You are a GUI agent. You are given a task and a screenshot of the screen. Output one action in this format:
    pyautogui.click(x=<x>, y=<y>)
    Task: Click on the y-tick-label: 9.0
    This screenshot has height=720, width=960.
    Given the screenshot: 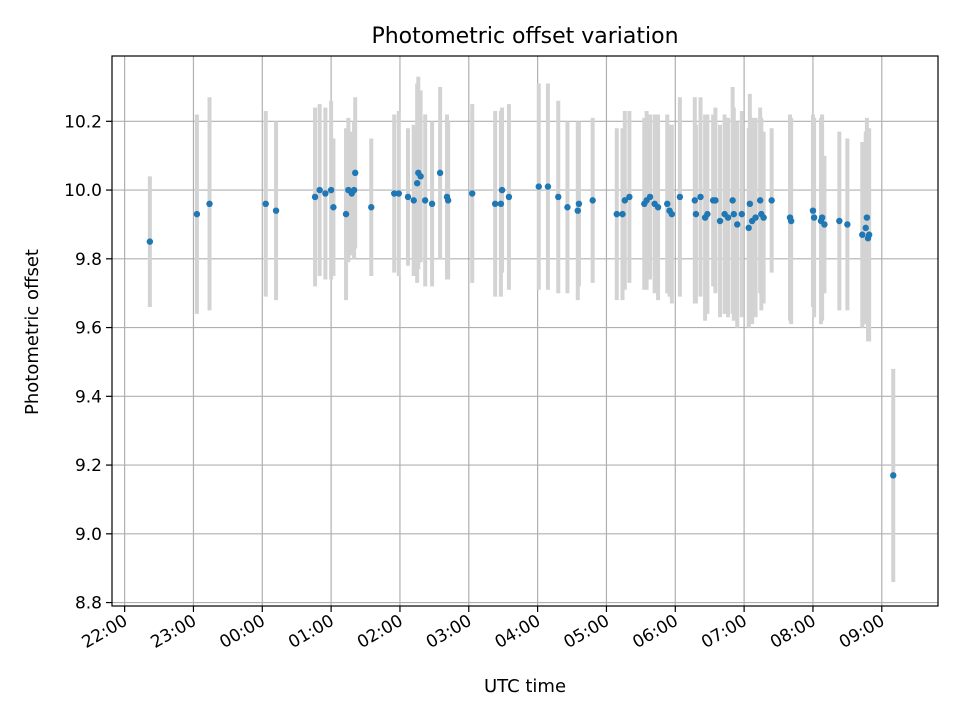 What is the action you would take?
    pyautogui.click(x=88, y=535)
    